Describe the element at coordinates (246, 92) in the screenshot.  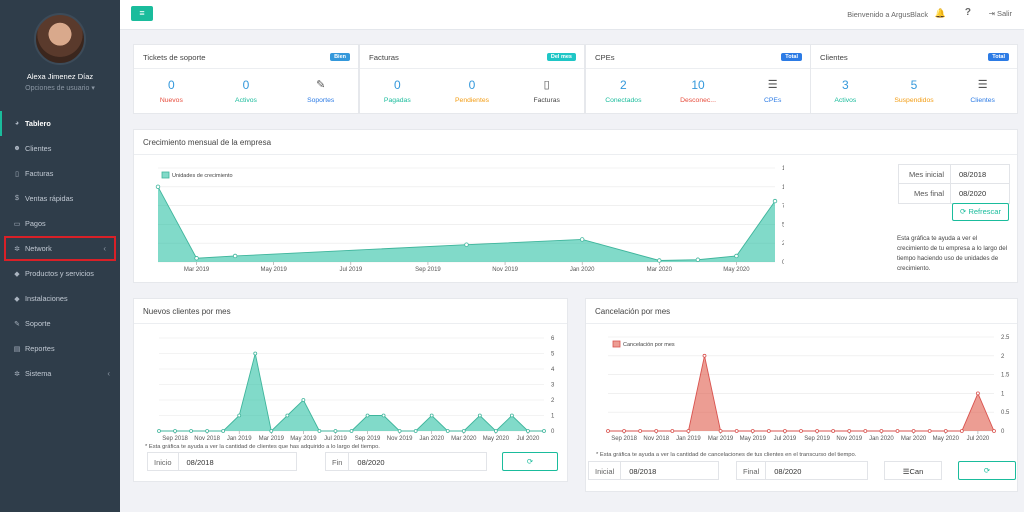
I see `stat-activos: 0 Activos` at that location.